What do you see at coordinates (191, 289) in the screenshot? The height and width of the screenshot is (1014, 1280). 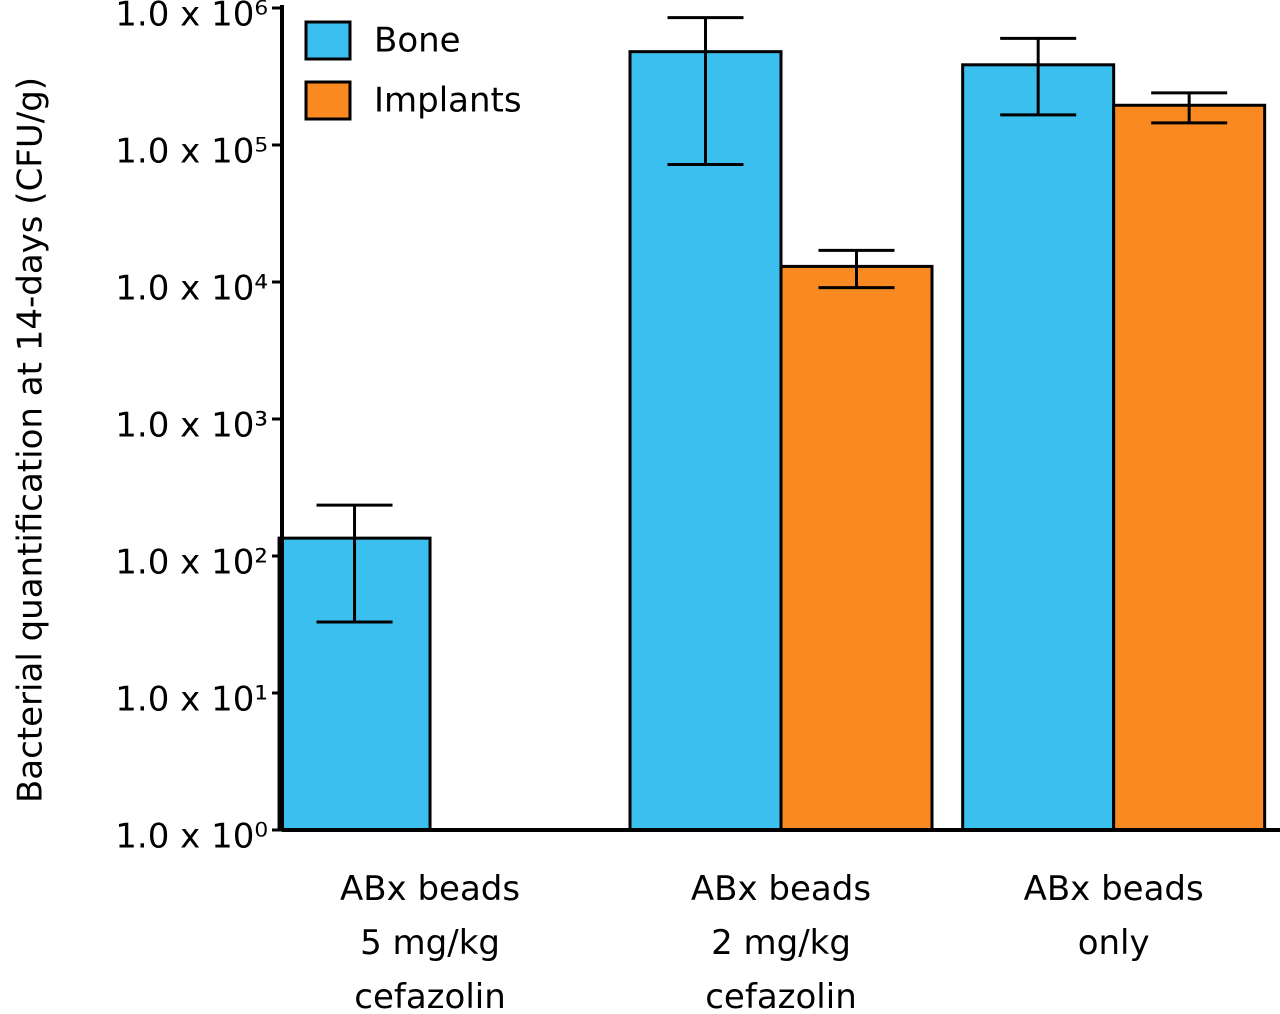 I see `y-tick-label: 1.0 x 10⁴` at bounding box center [191, 289].